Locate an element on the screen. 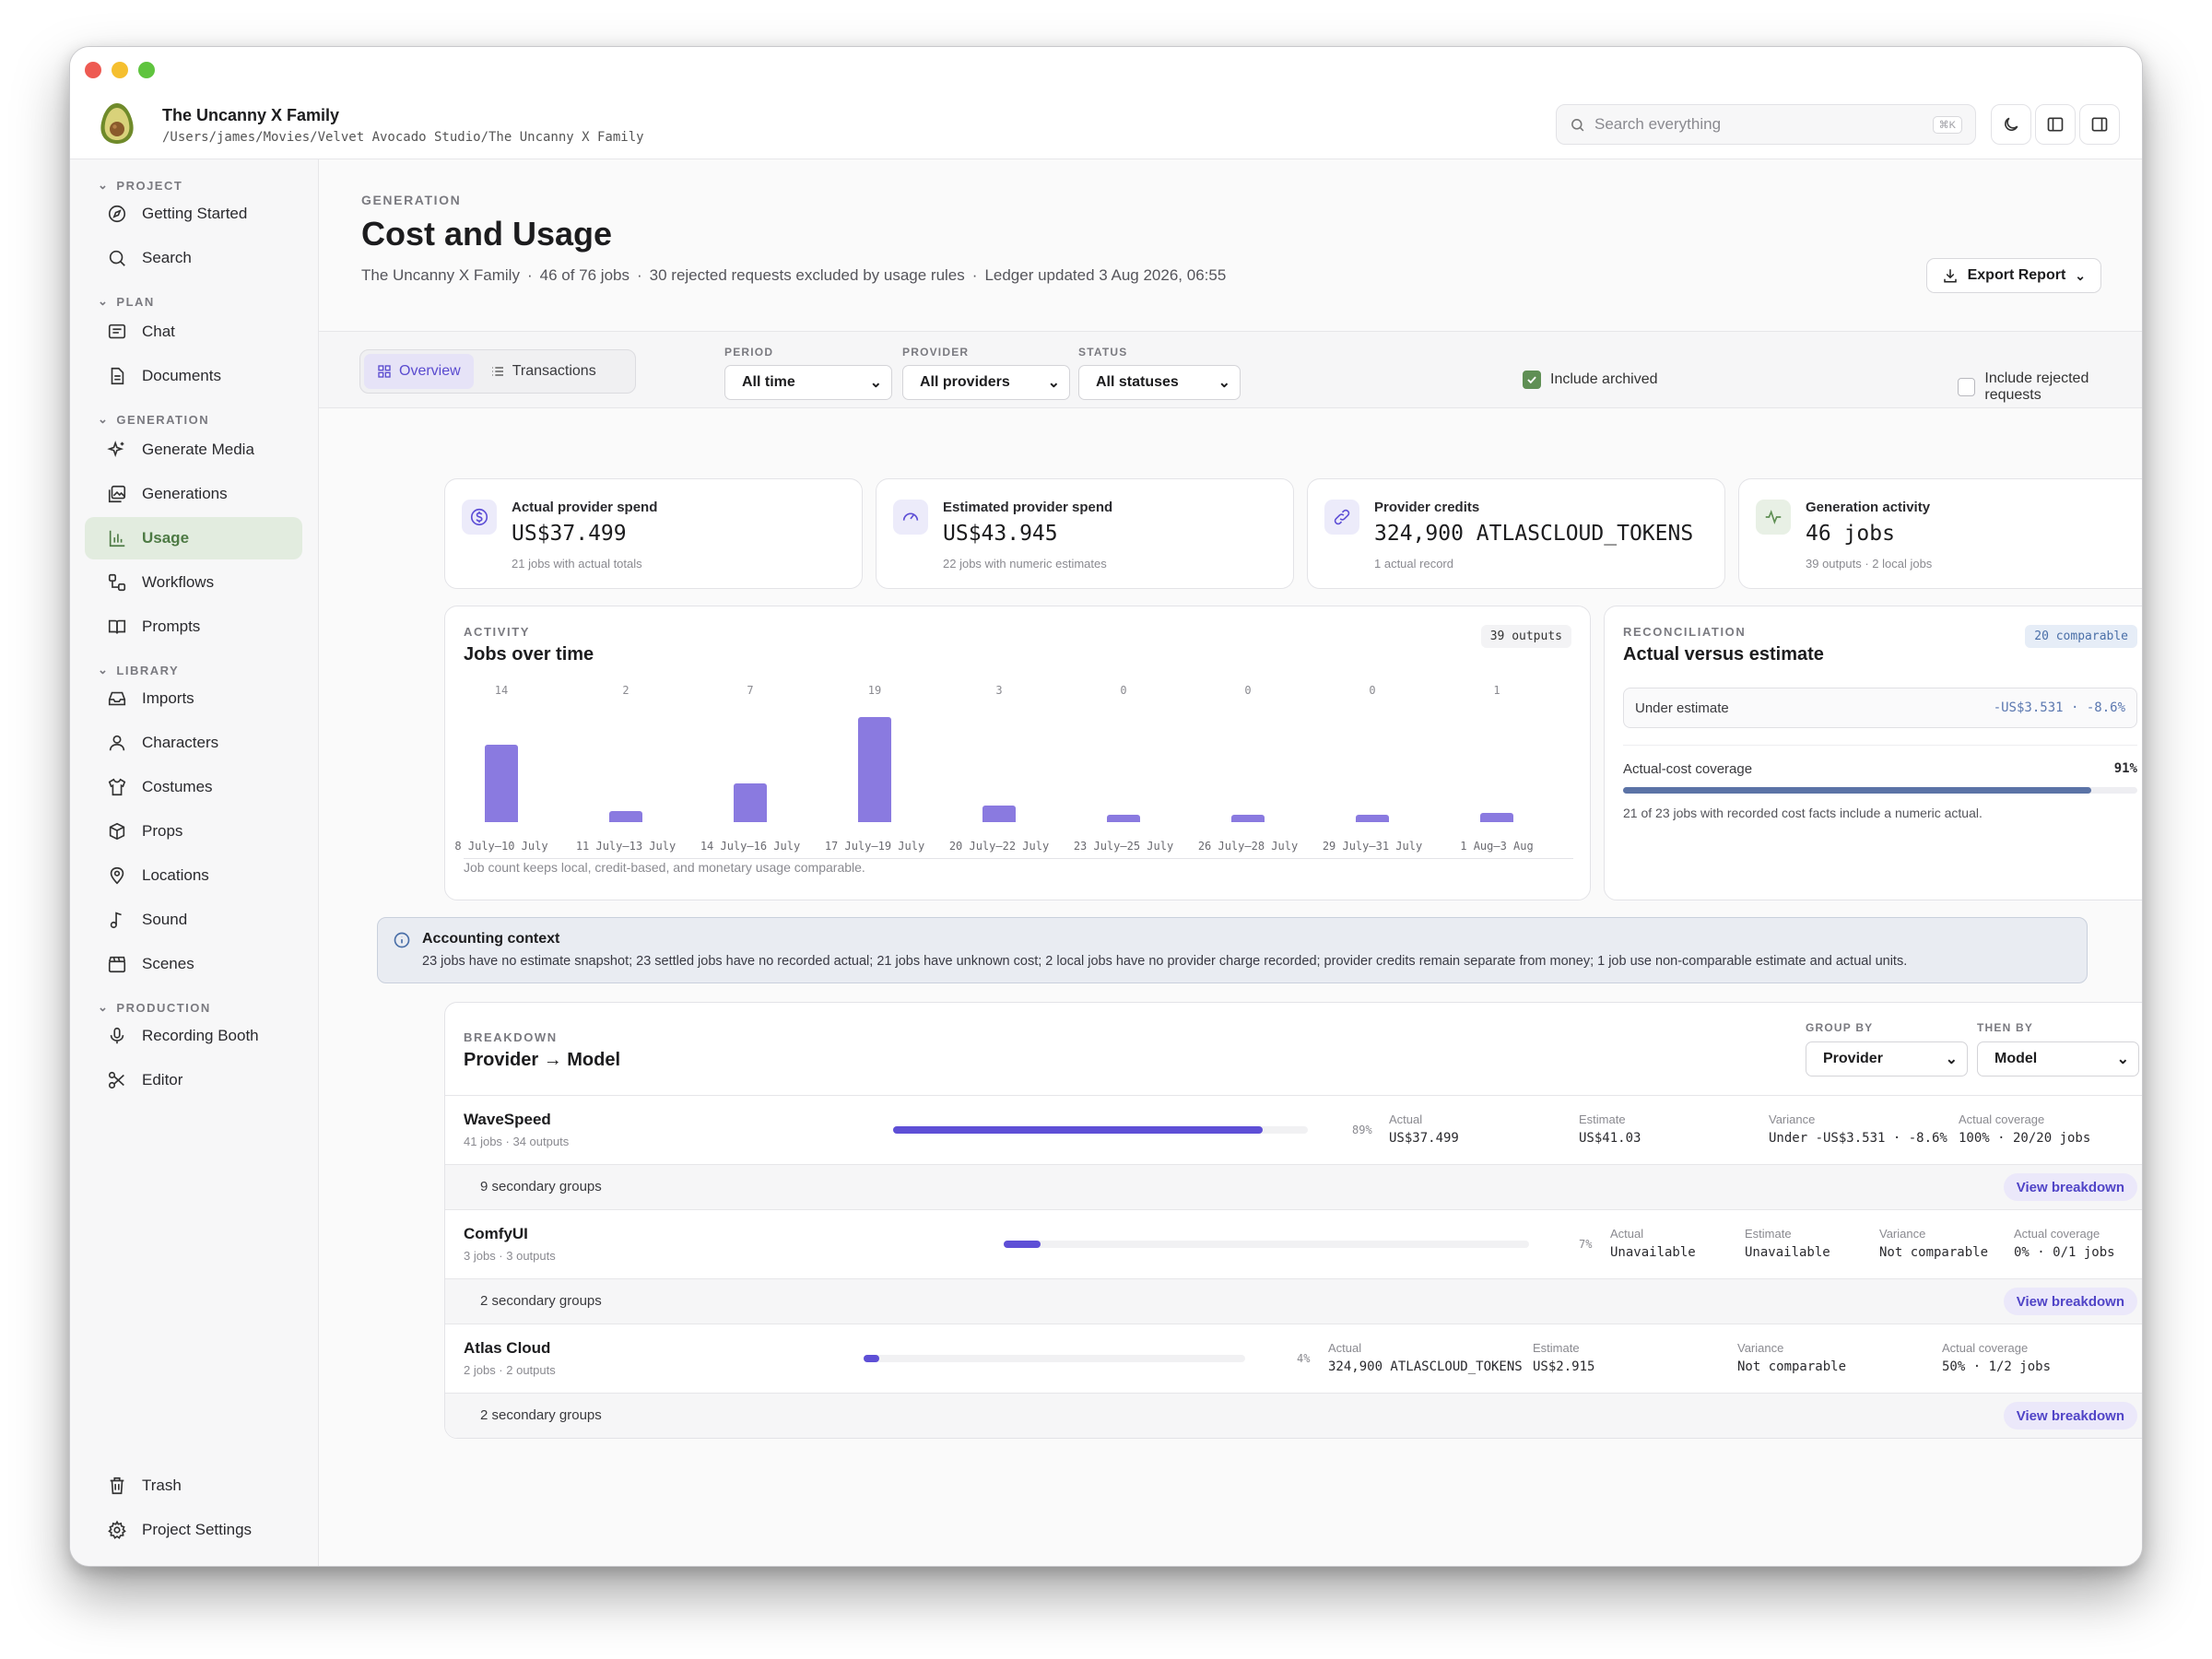 This screenshot has width=2212, height=1659. coverage-label: Actual-cost coverage is located at coordinates (1688, 769).